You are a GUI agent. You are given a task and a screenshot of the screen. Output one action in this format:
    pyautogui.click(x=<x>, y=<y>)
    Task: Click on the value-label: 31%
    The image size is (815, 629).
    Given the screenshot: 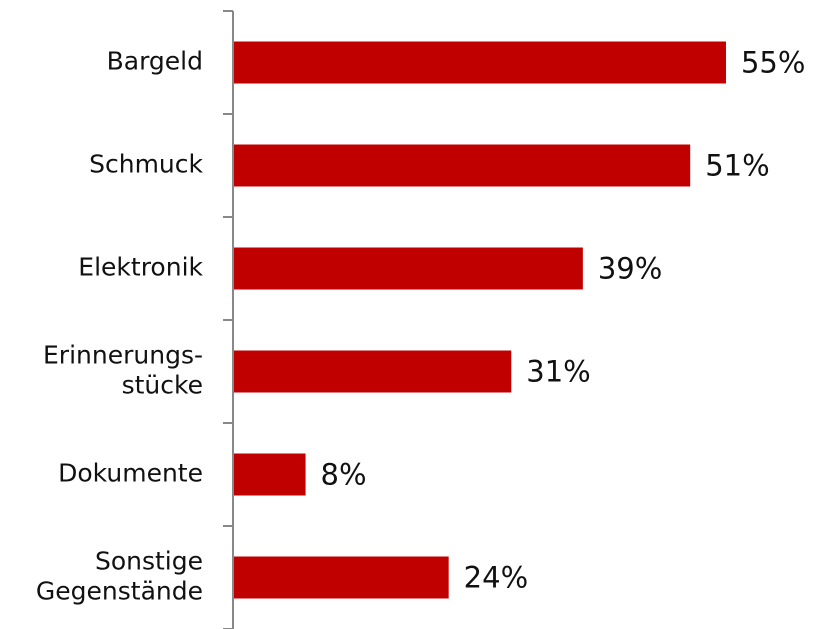 What is the action you would take?
    pyautogui.click(x=558, y=372)
    